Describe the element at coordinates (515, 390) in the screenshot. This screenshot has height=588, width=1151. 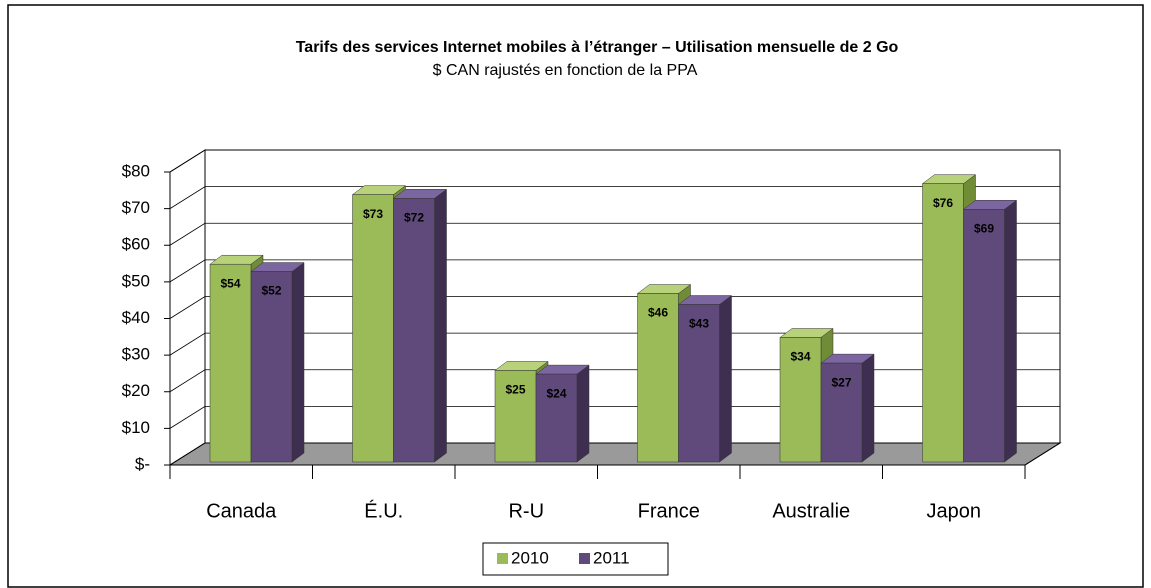
I see `data-label: $25` at that location.